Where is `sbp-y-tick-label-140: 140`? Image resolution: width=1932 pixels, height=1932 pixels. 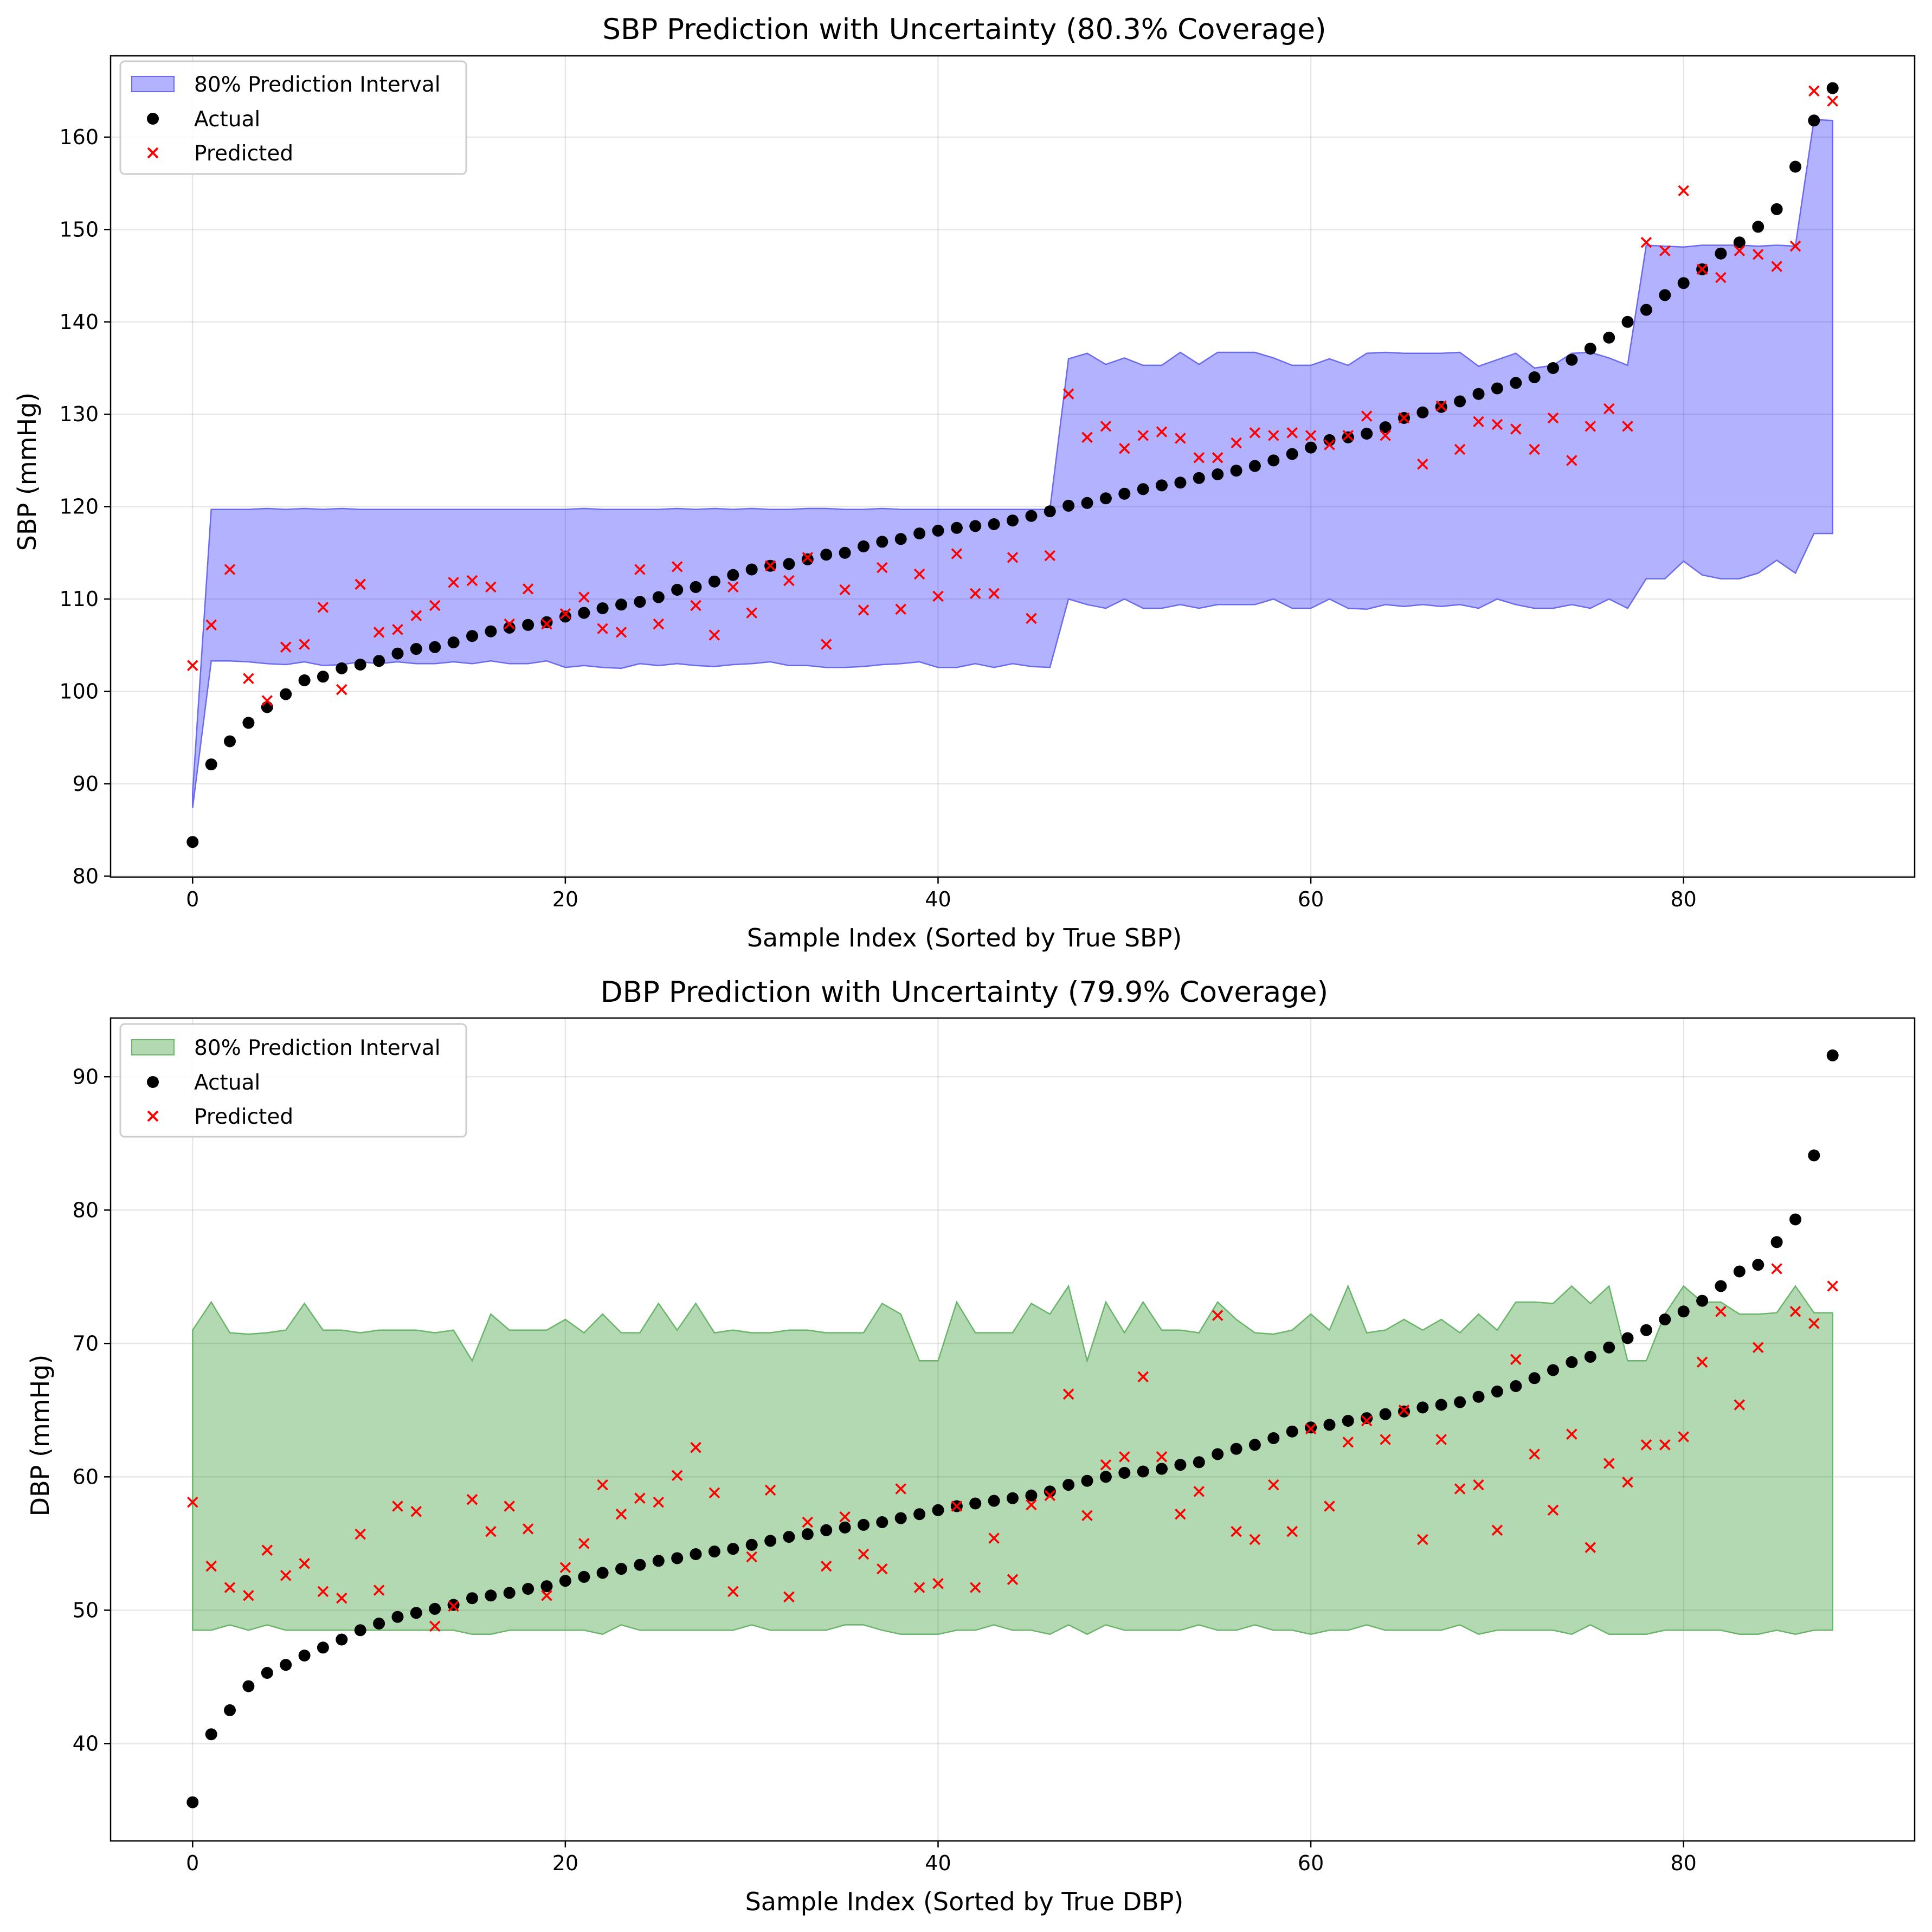 sbp-y-tick-label-140: 140 is located at coordinates (79, 322).